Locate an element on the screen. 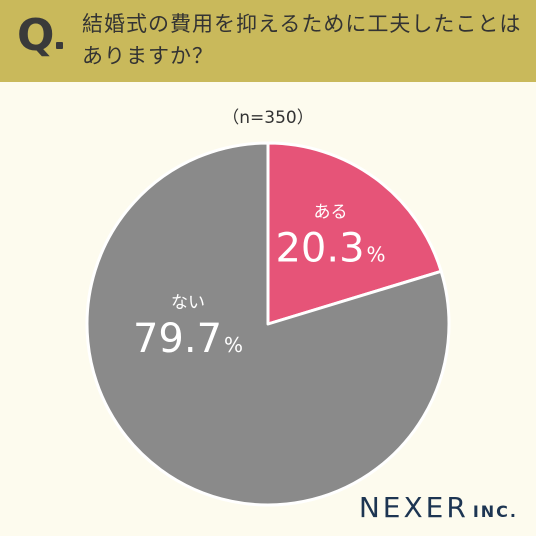  question-line-1: 結婚式の費用を抑えるために工夫したことは is located at coordinates (302, 24).